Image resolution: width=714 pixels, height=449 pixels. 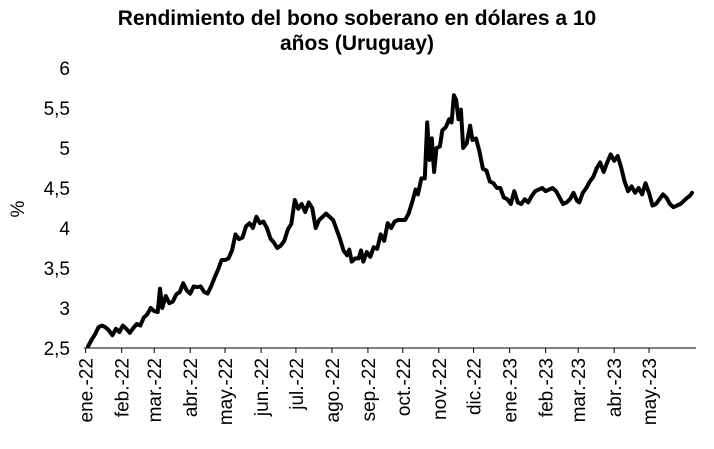 I want to click on y-tick-label: 4, so click(x=64, y=229).